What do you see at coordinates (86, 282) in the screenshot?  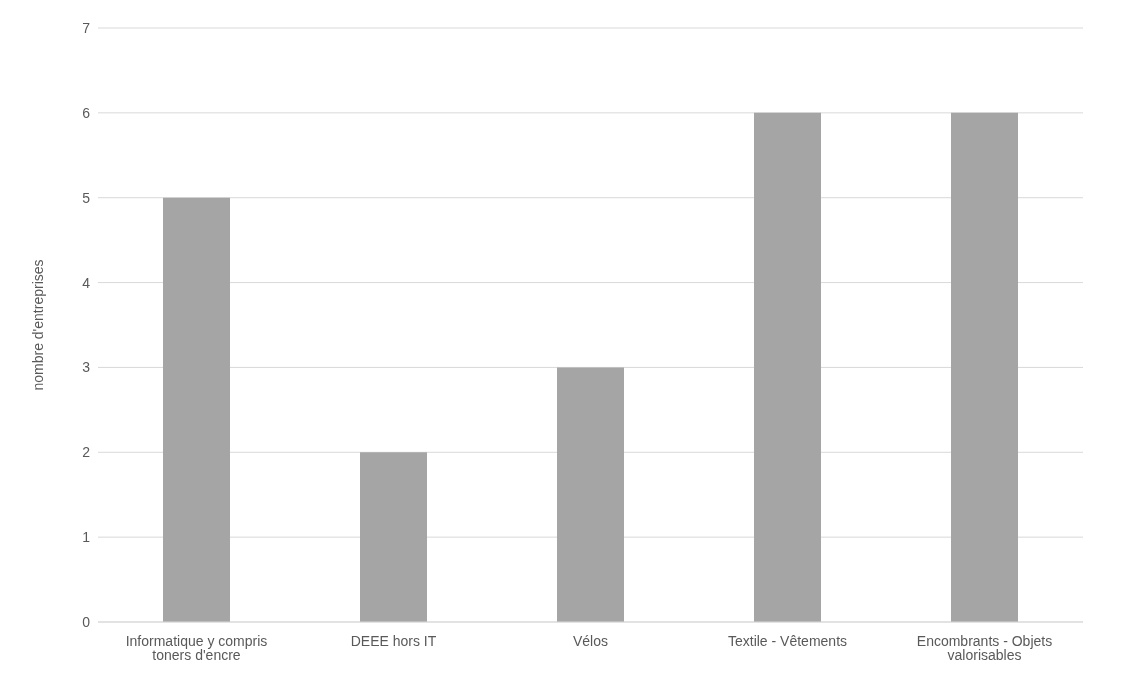 I see `y-tick-label: 4` at bounding box center [86, 282].